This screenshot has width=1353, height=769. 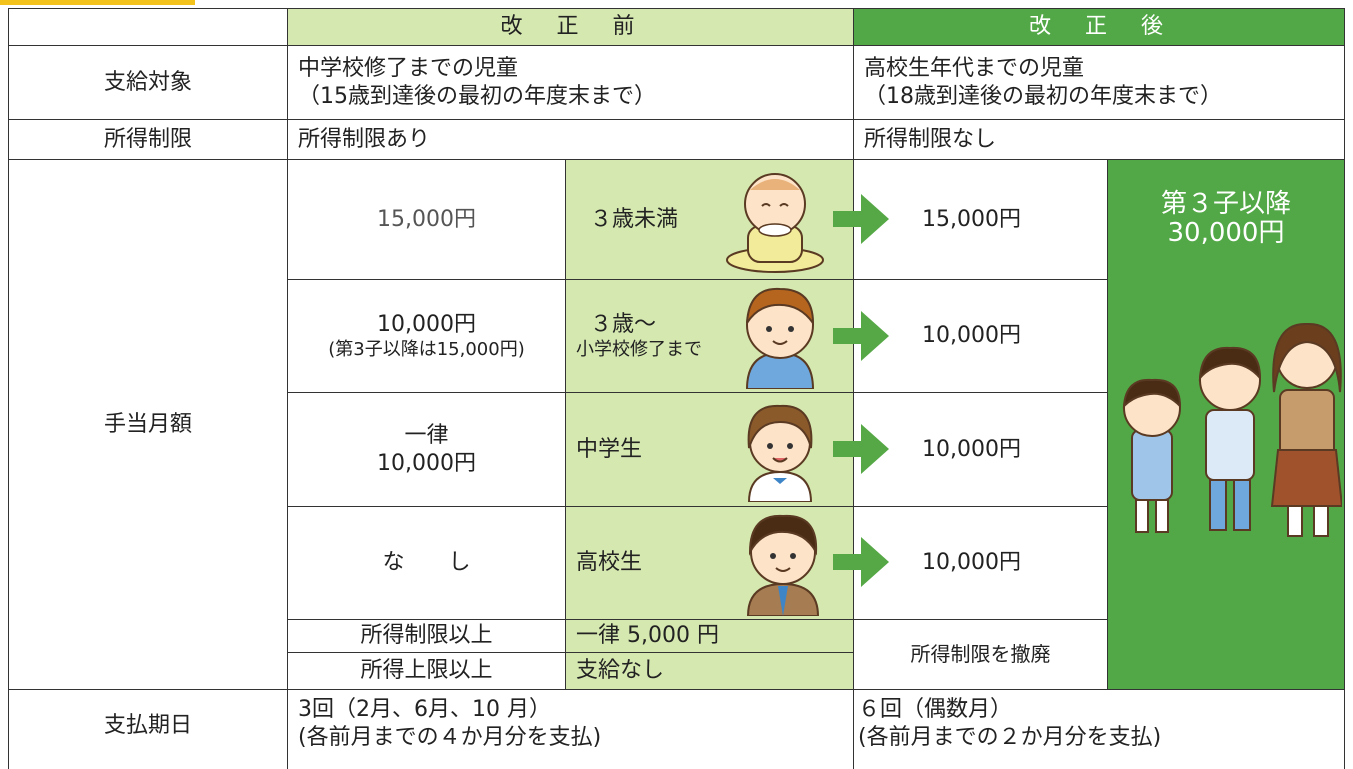 I want to click on after-amount: 15,000円, so click(x=980, y=219).